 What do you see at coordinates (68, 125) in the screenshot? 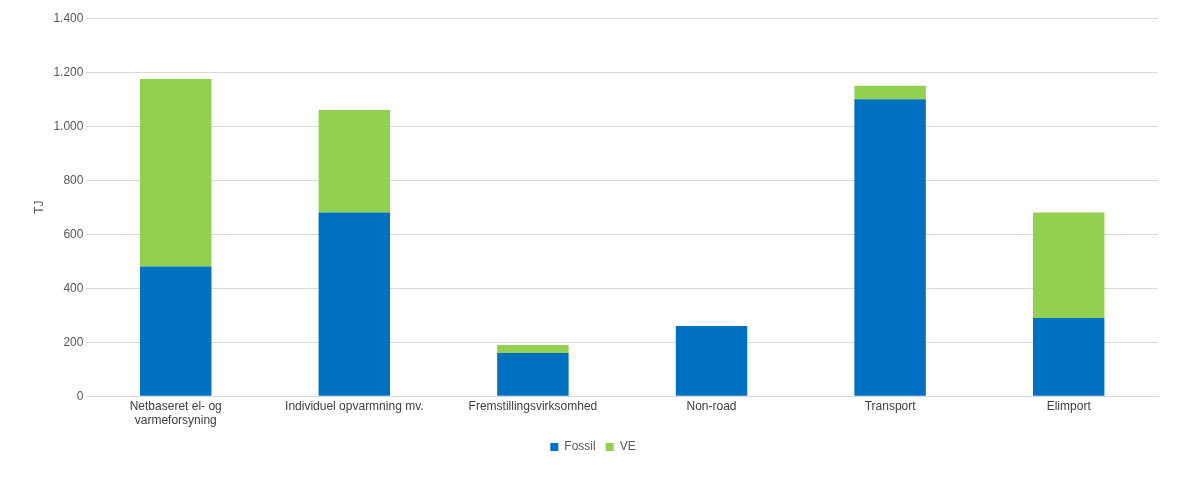
I see `y-tick-label: 1.000` at bounding box center [68, 125].